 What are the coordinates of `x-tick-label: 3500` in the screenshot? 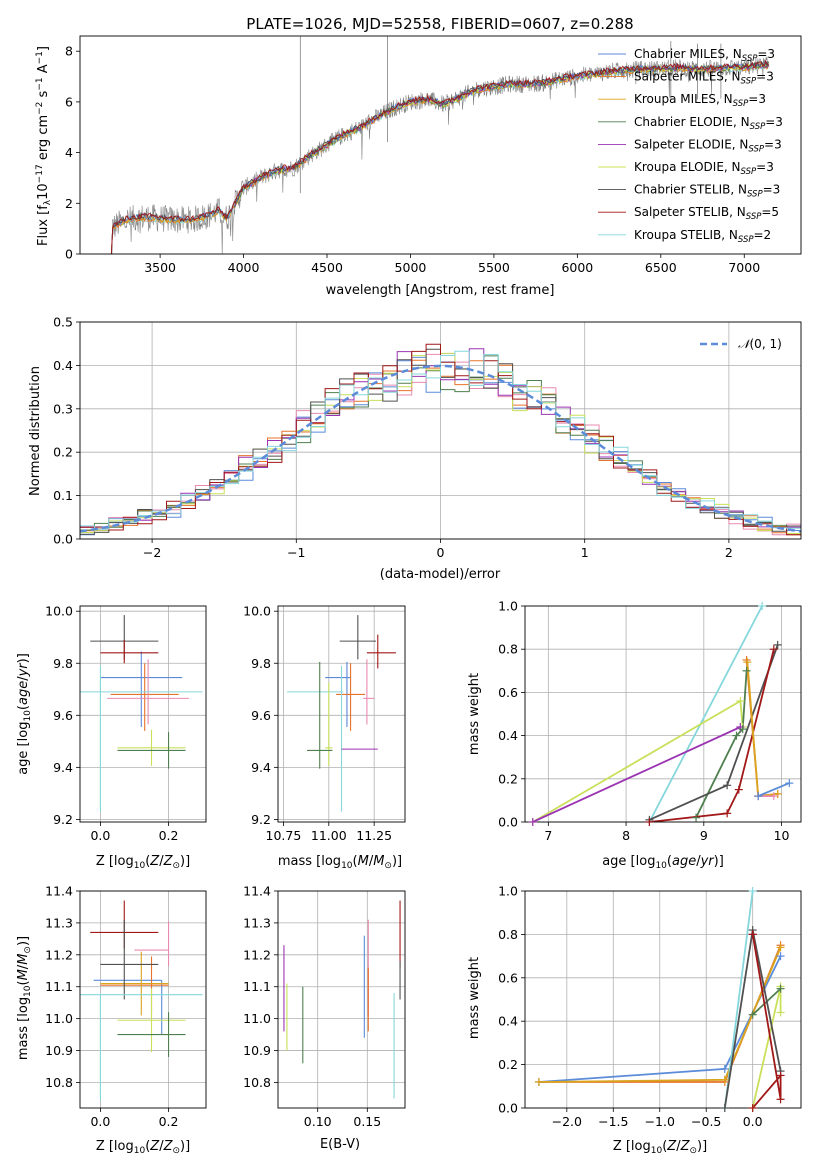 It's located at (160, 267).